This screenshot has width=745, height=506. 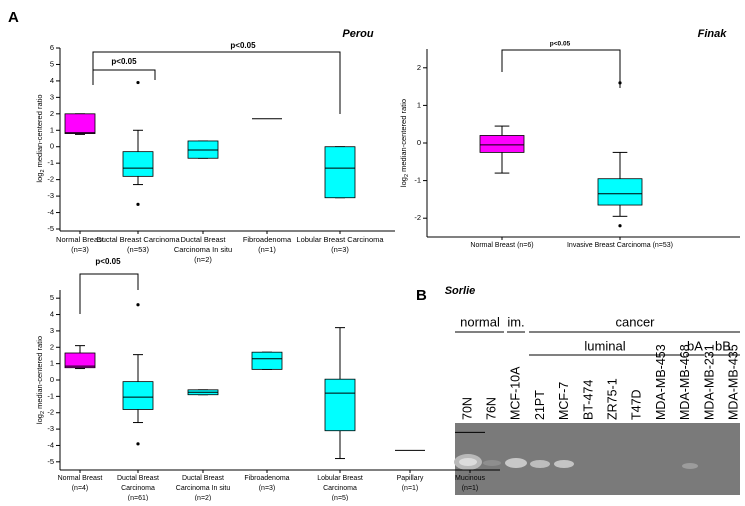 I want to click on y-tick-label: 3, so click(x=52, y=96).